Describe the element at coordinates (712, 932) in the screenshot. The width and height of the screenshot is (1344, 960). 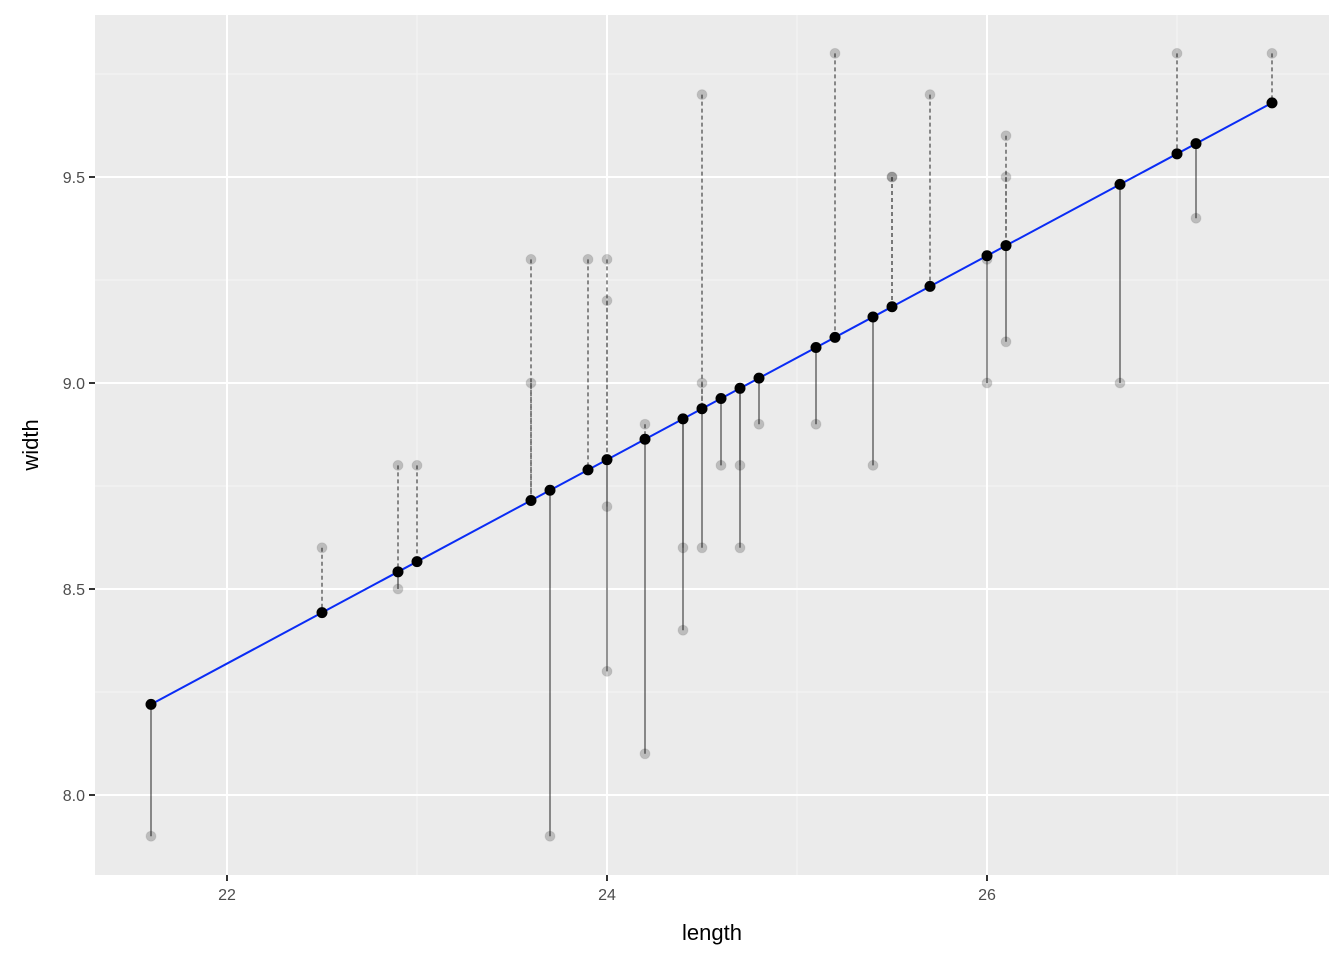
I see `x-axis-title: length` at that location.